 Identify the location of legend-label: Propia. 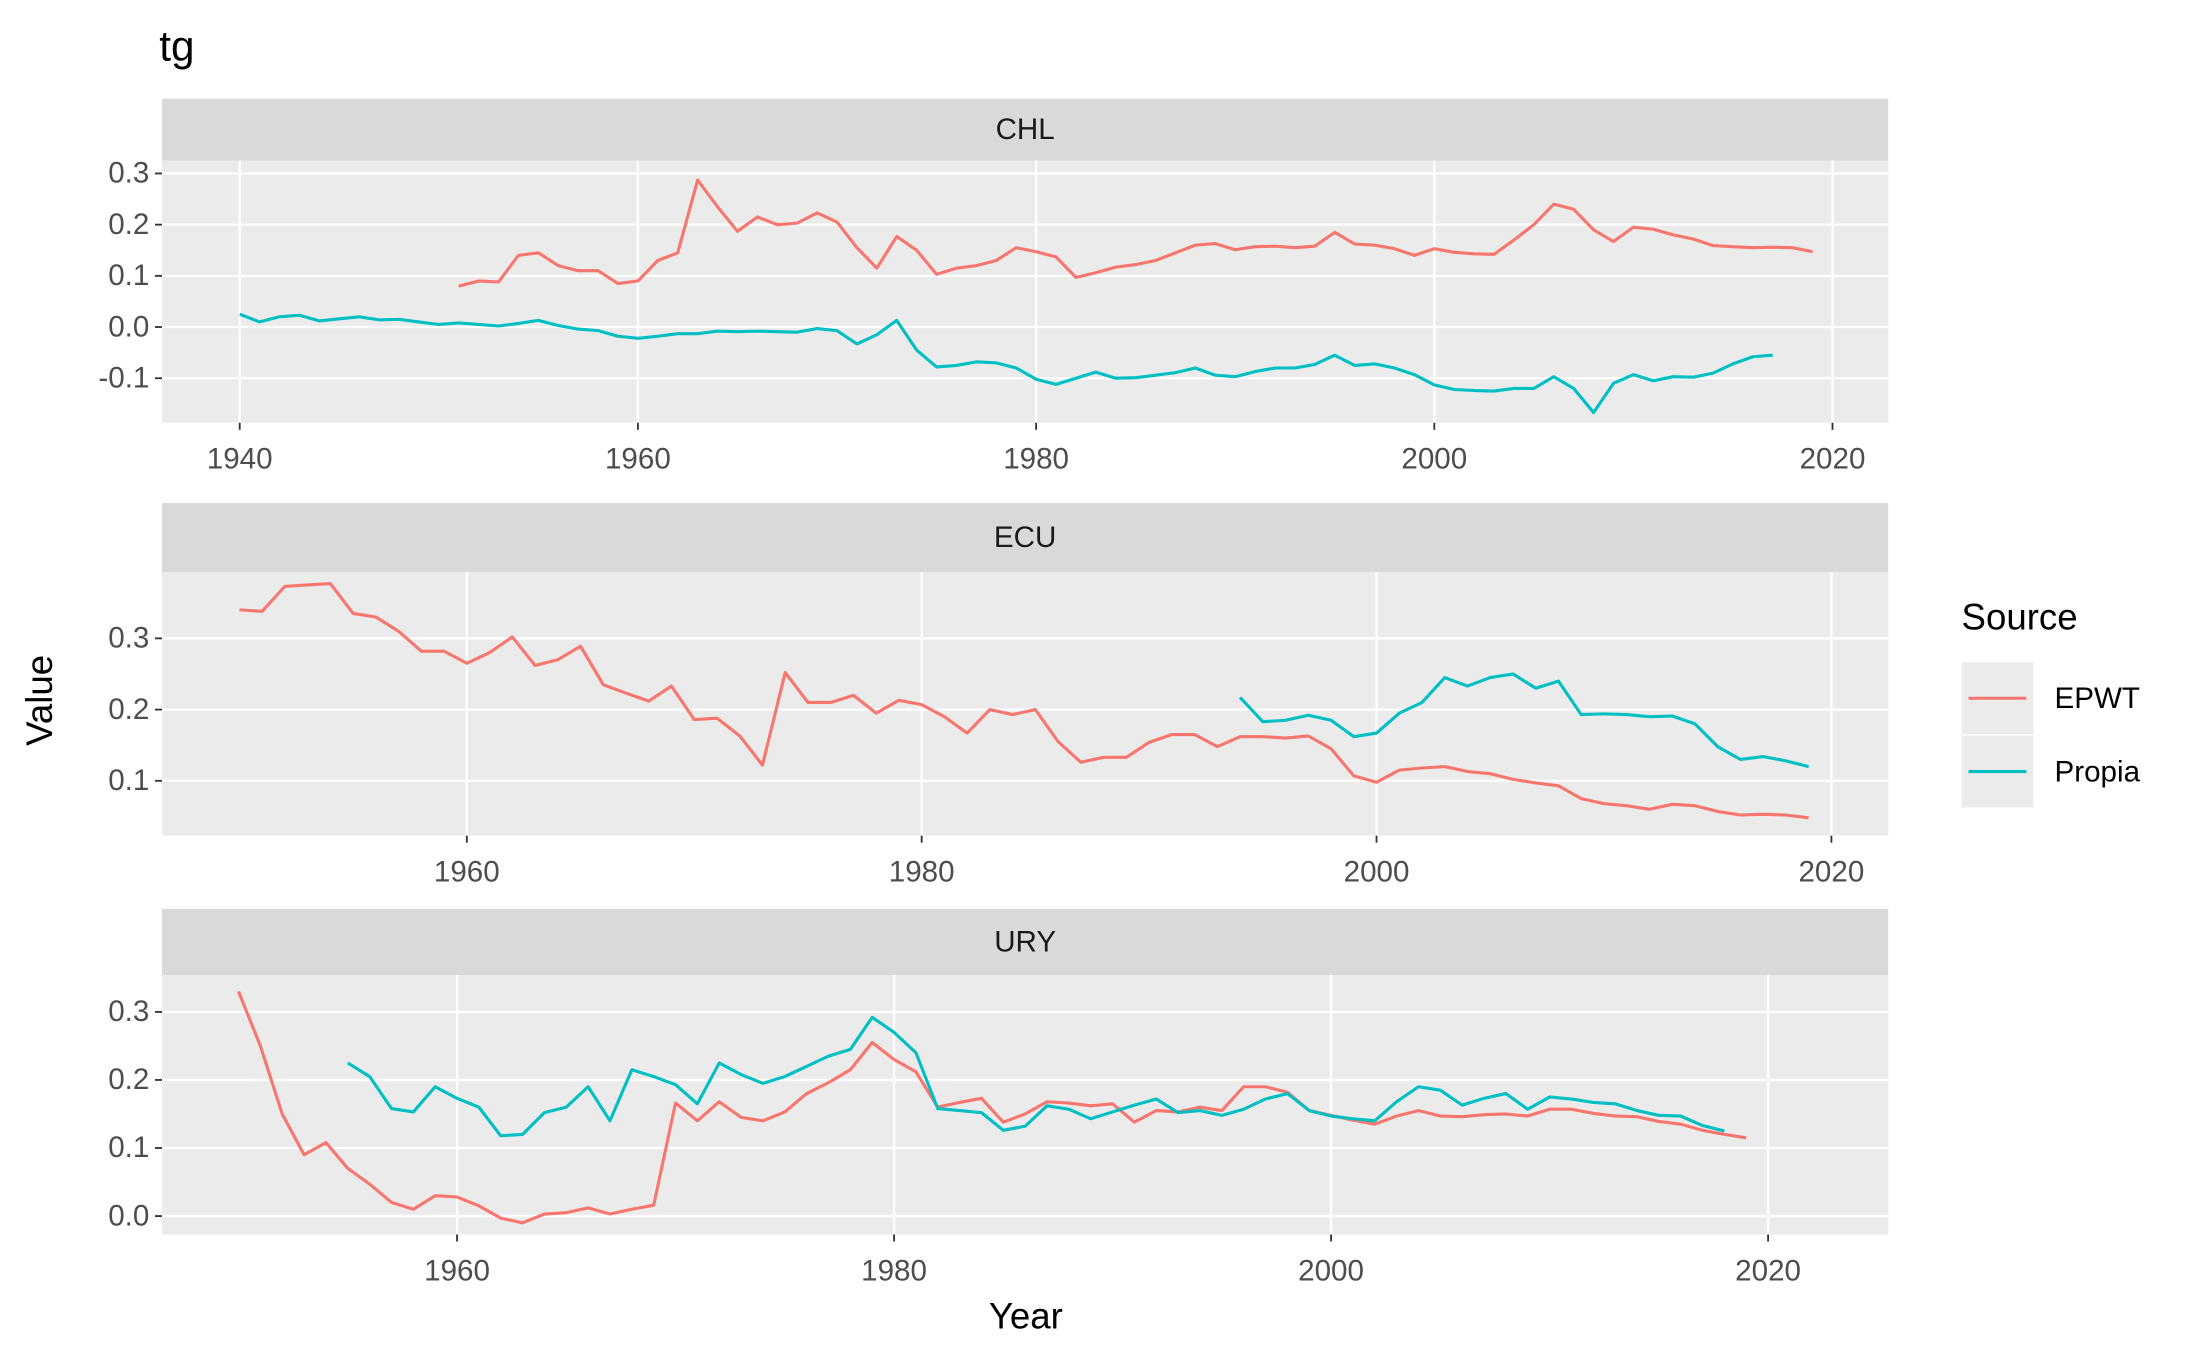
(2098, 771).